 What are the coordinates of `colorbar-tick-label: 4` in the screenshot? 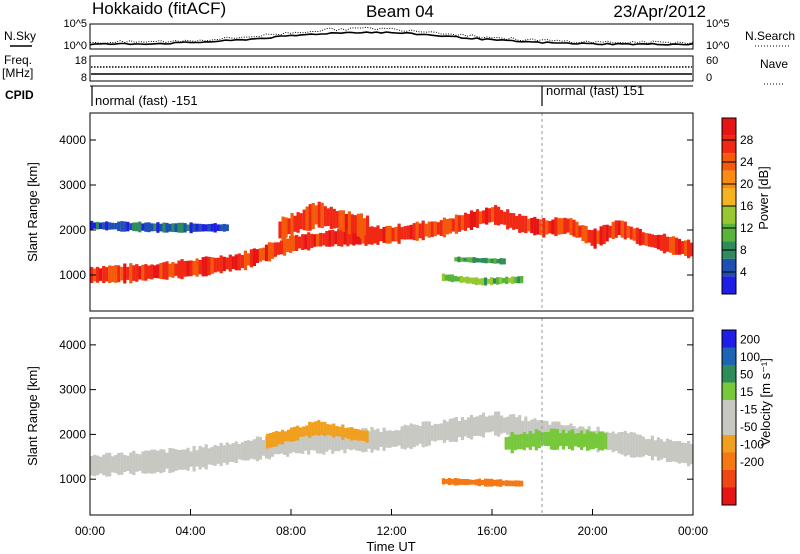 It's located at (743, 272).